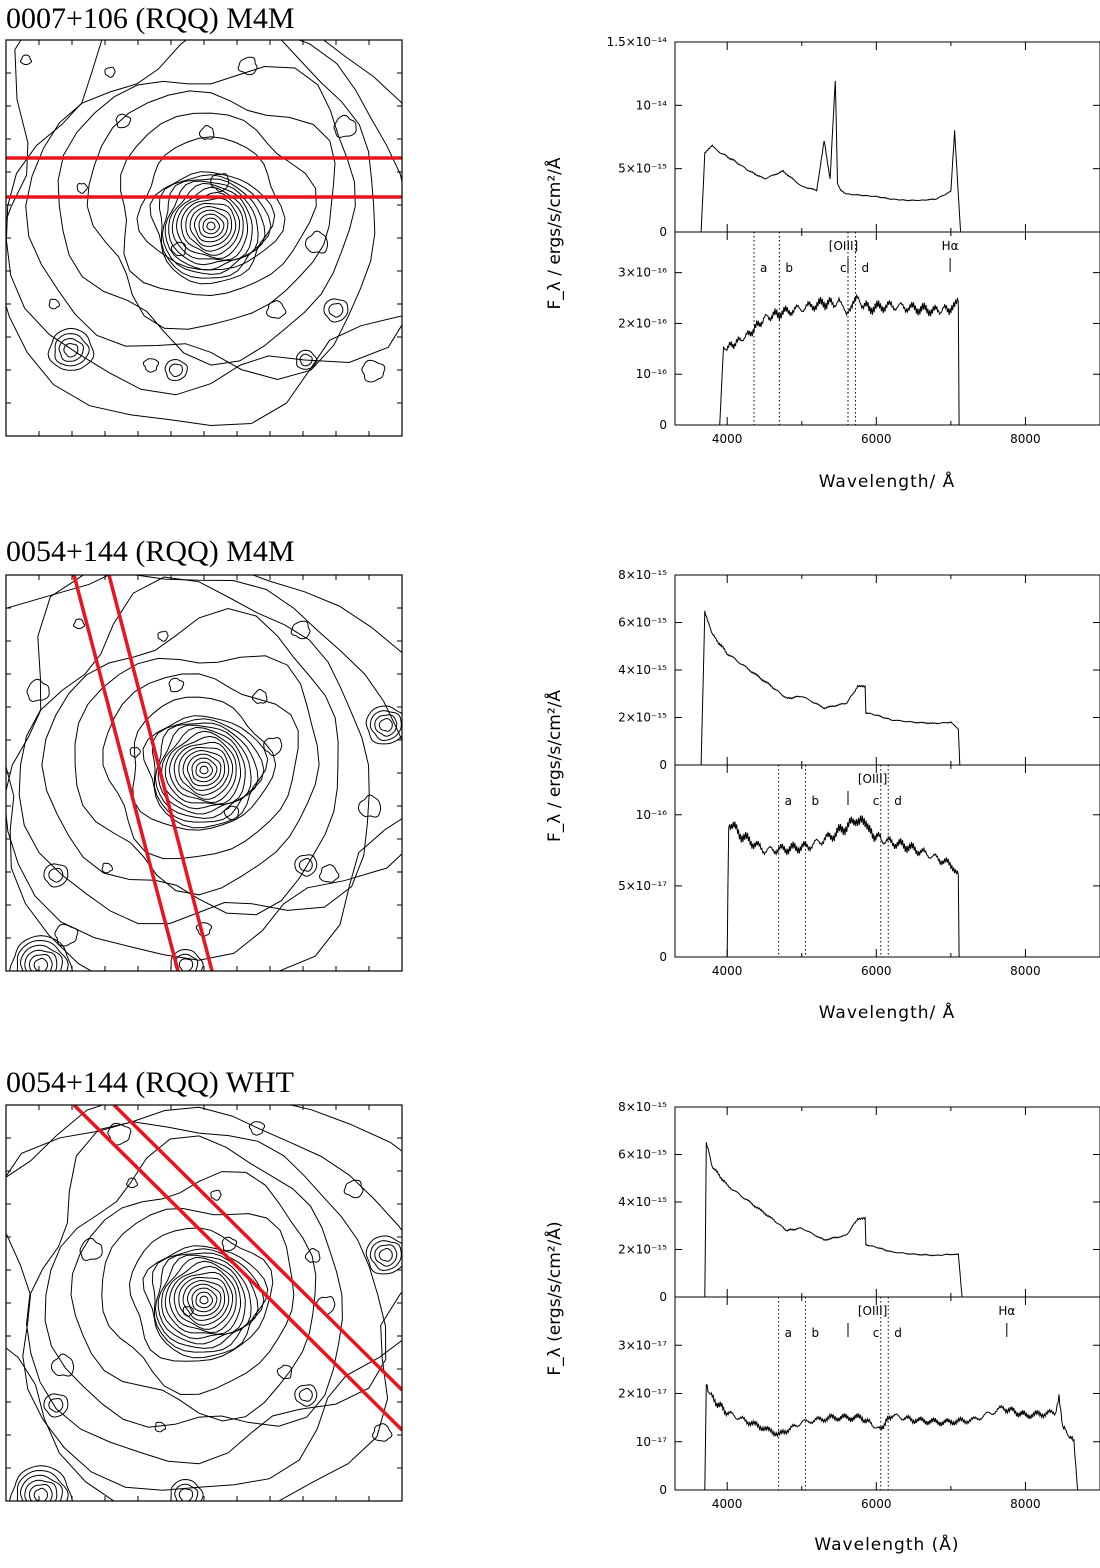 The width and height of the screenshot is (1100, 1568). Describe the element at coordinates (727, 1504) in the screenshot. I see `x-tick-label: 4000` at that location.